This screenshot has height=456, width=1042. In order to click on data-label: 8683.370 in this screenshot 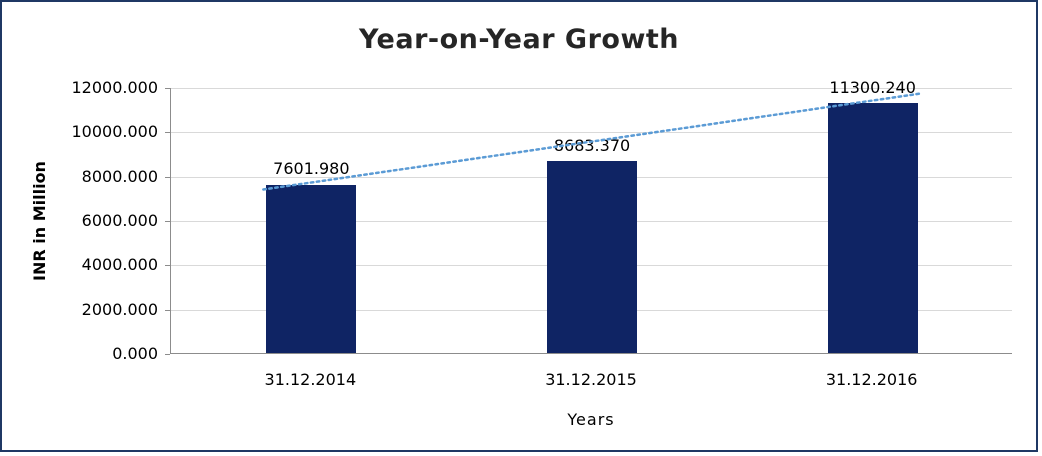, I will do `click(592, 145)`.